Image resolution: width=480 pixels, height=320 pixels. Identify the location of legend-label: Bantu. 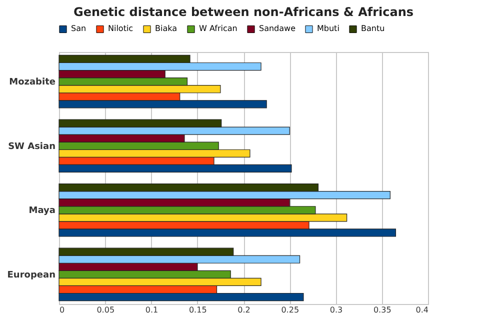
(373, 29).